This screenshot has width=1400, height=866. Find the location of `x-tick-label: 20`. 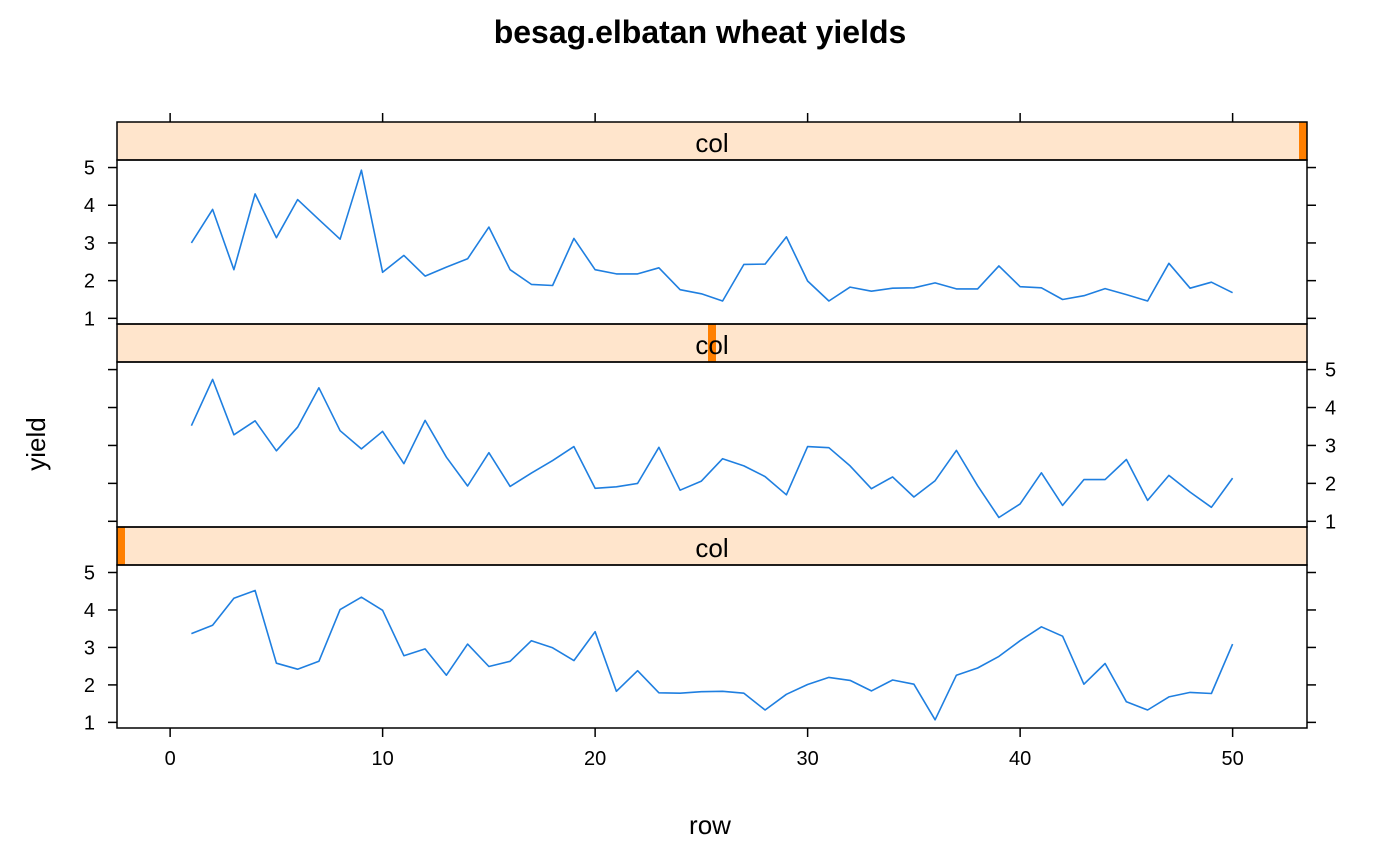

x-tick-label: 20 is located at coordinates (595, 759).